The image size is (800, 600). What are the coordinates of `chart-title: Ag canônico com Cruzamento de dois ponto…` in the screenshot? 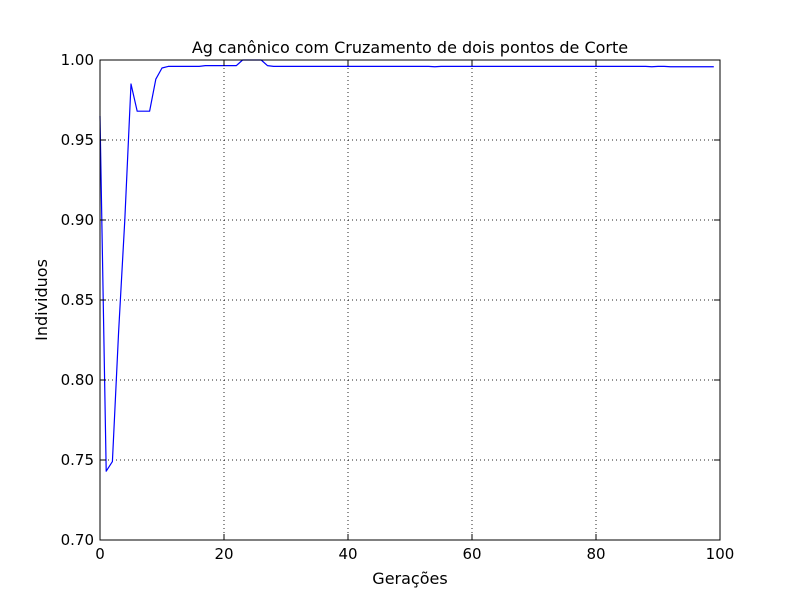 It's located at (410, 47).